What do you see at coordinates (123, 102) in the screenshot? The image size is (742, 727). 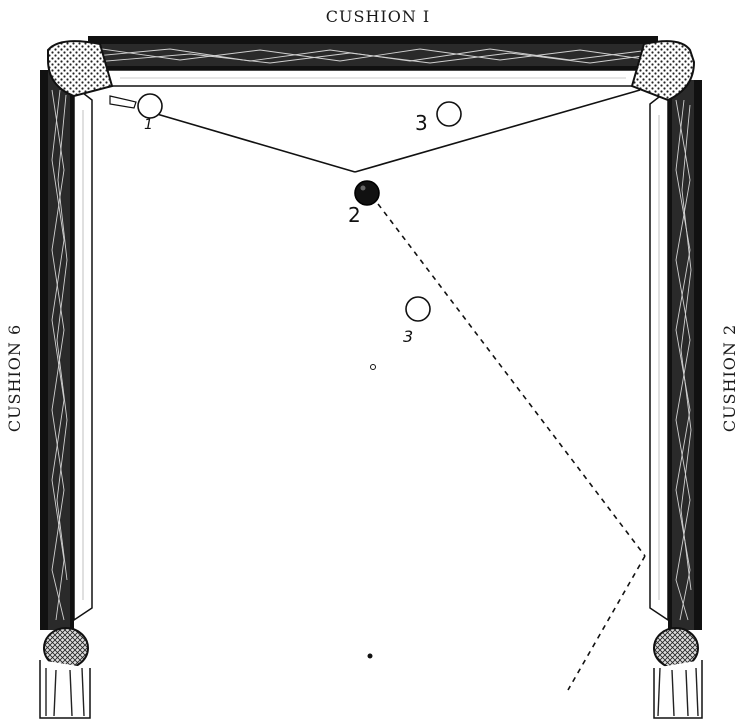 I see `cue-stick-tip` at bounding box center [123, 102].